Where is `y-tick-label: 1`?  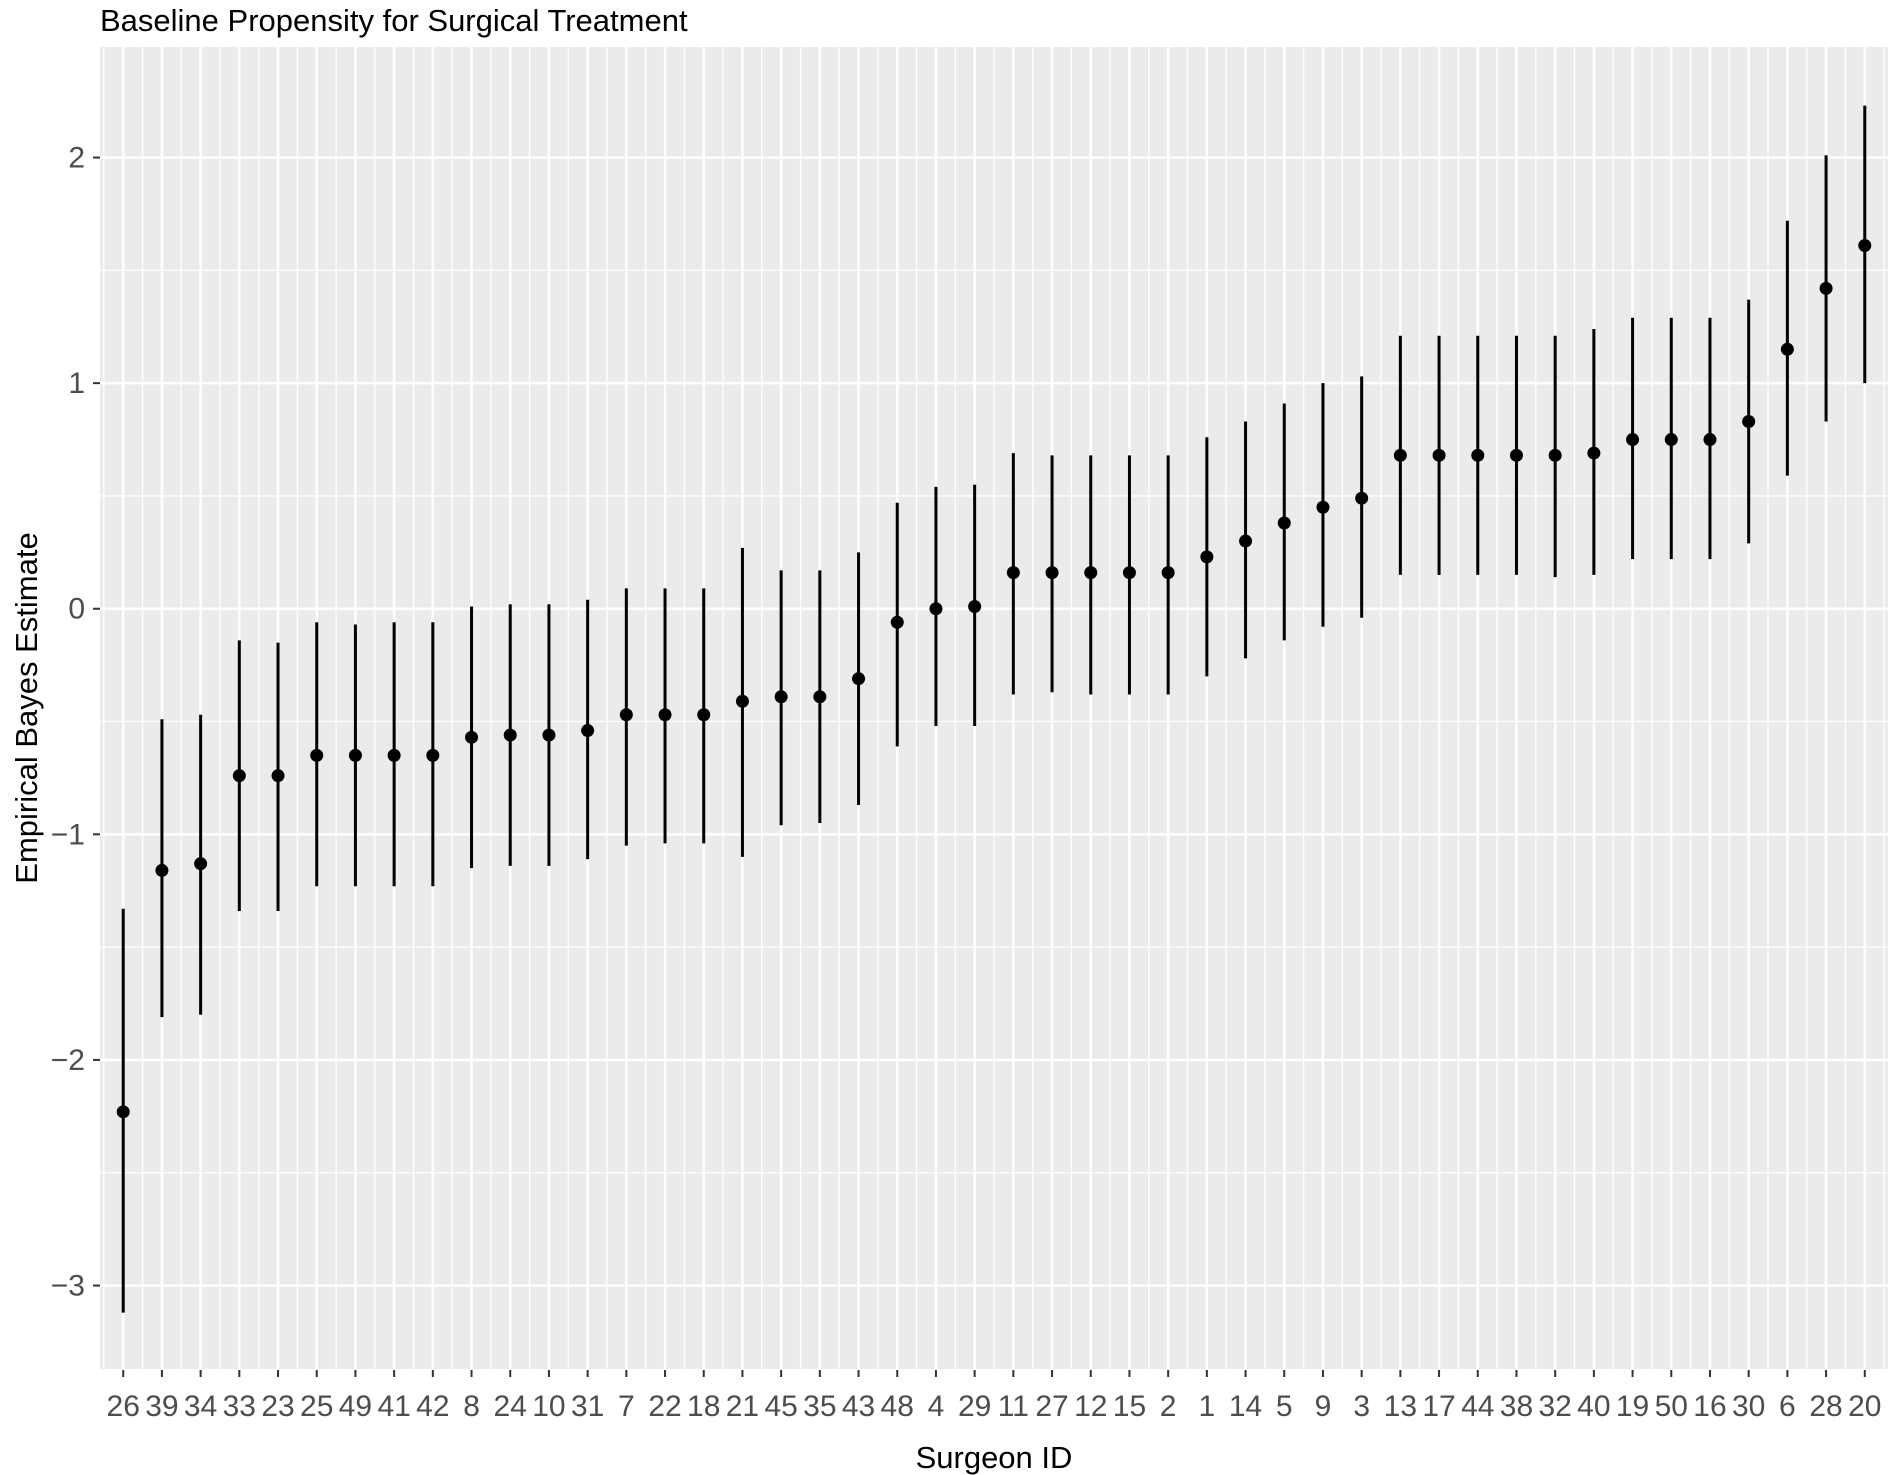
y-tick-label: 1 is located at coordinates (76, 383).